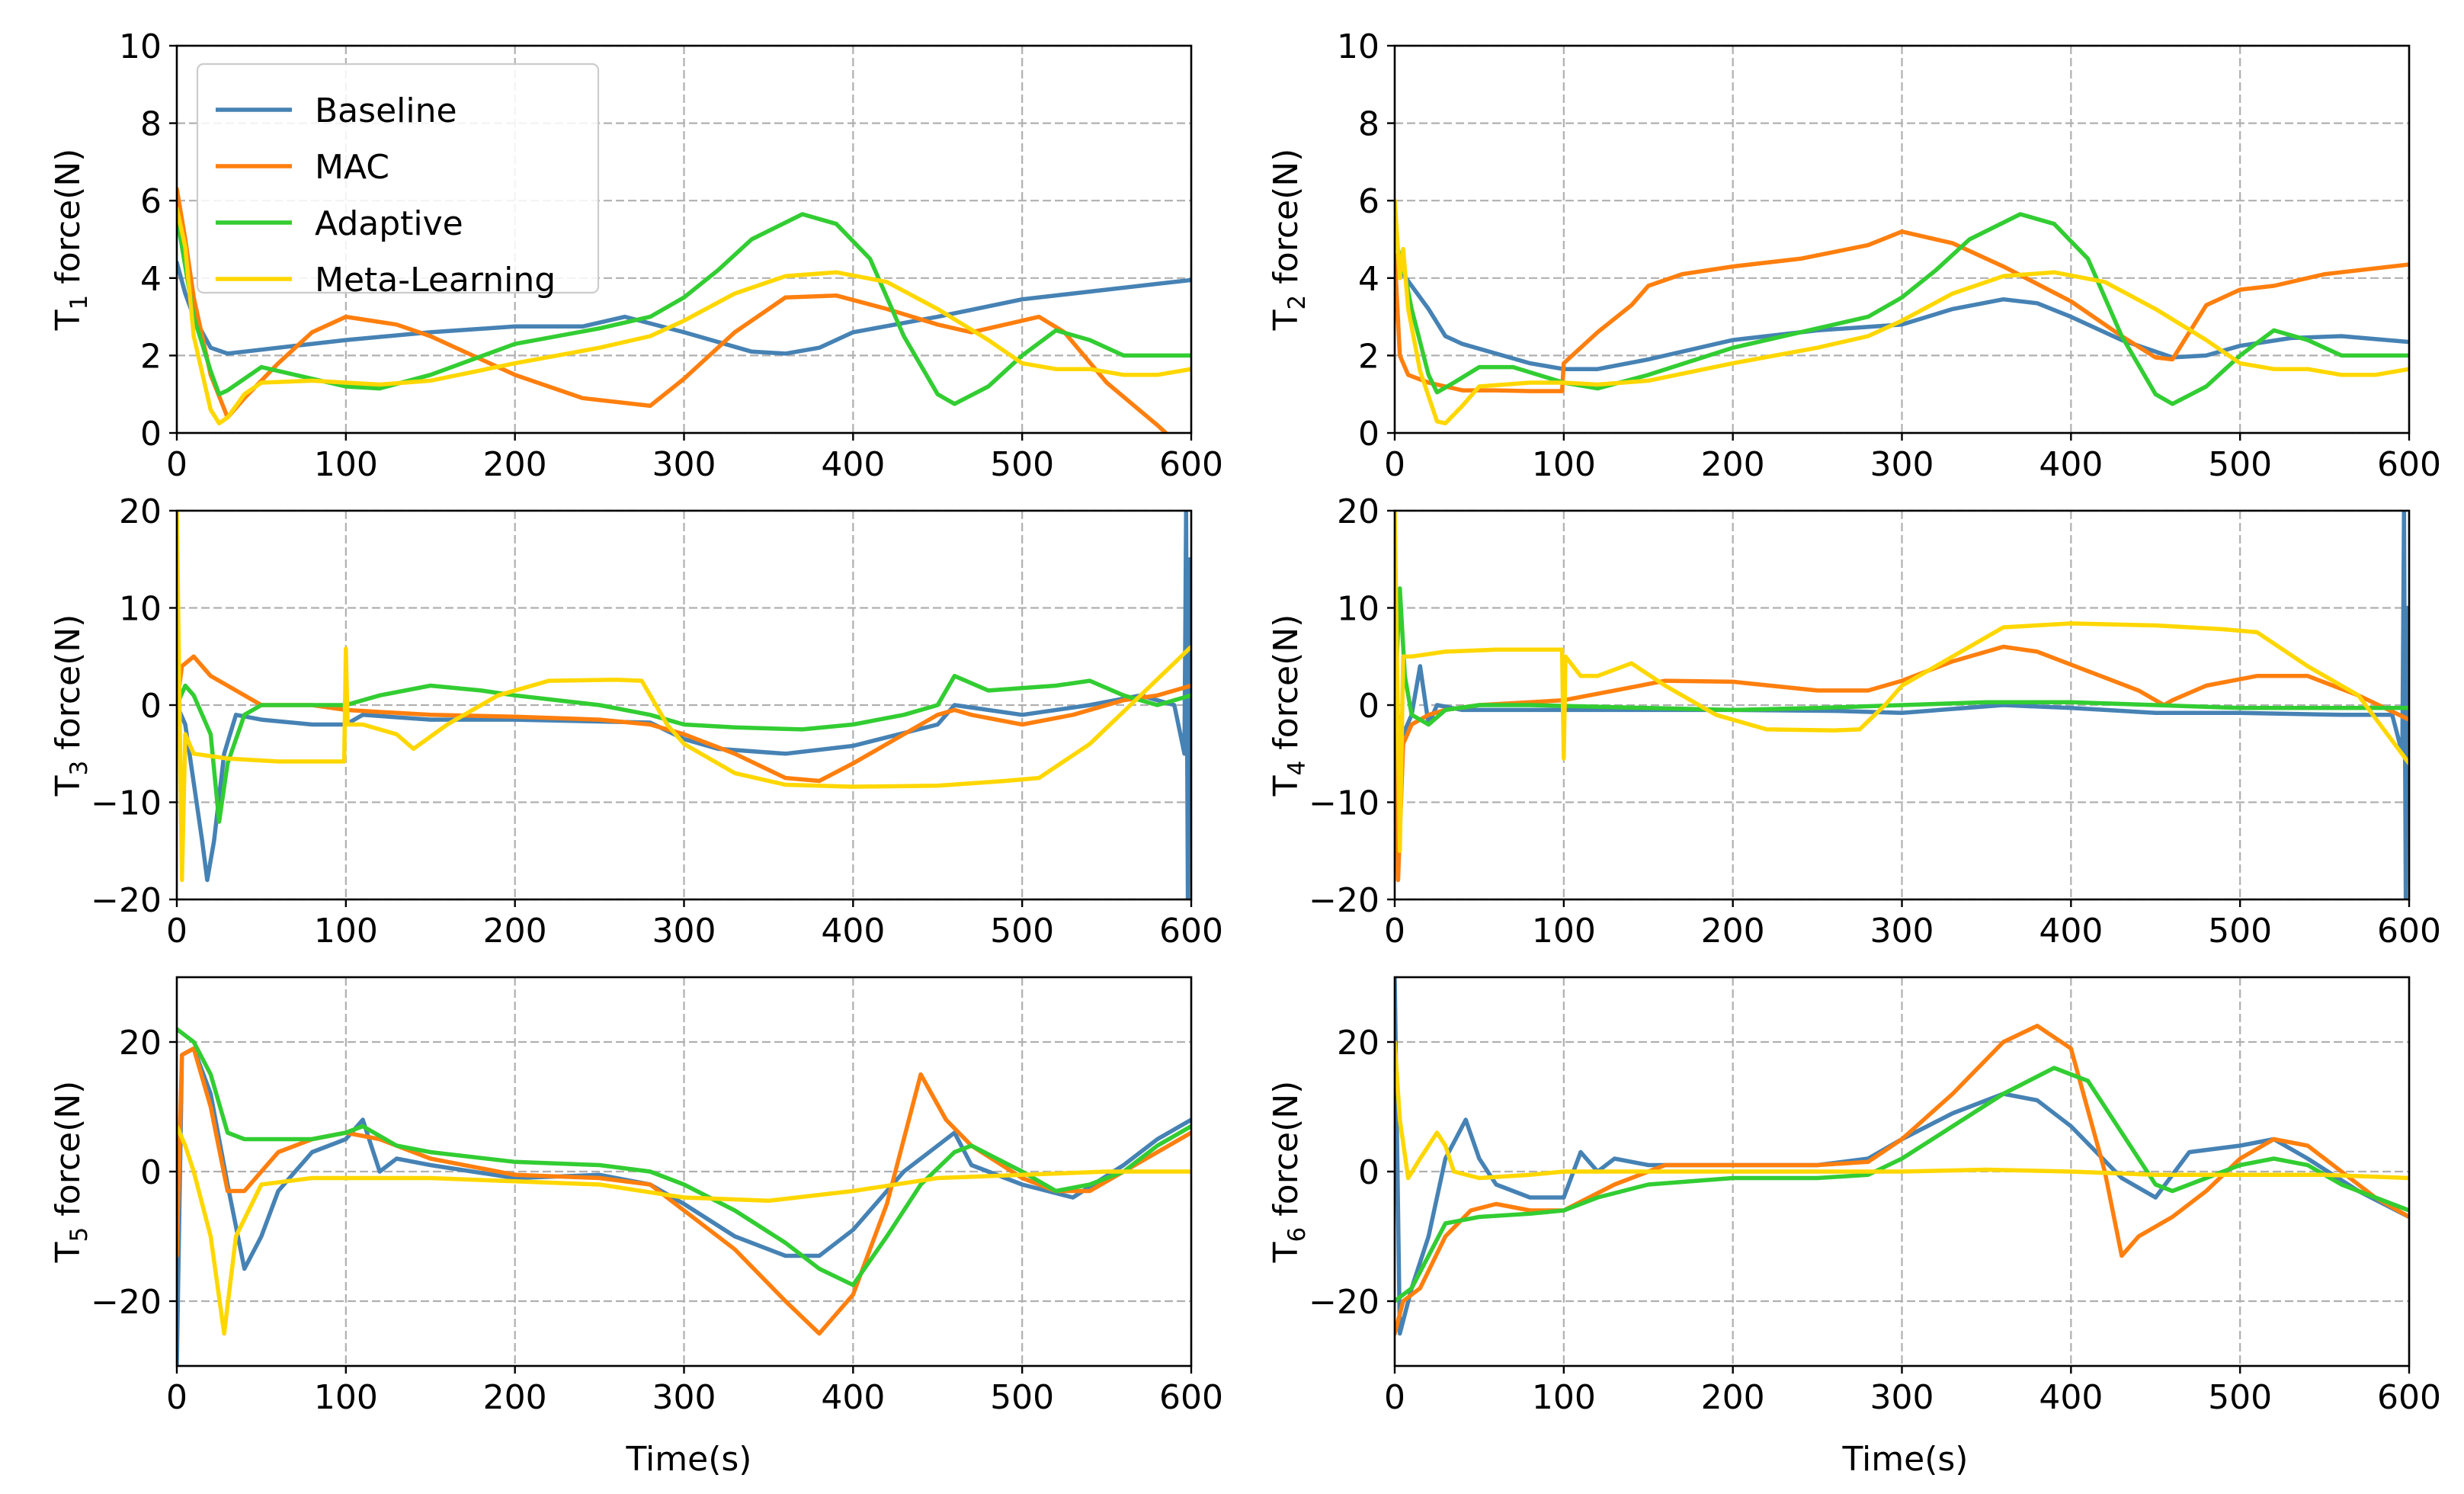 The image size is (2464, 1494). Describe the element at coordinates (1905, 1460) in the screenshot. I see `x-axis-label-right: Time(s)` at that location.